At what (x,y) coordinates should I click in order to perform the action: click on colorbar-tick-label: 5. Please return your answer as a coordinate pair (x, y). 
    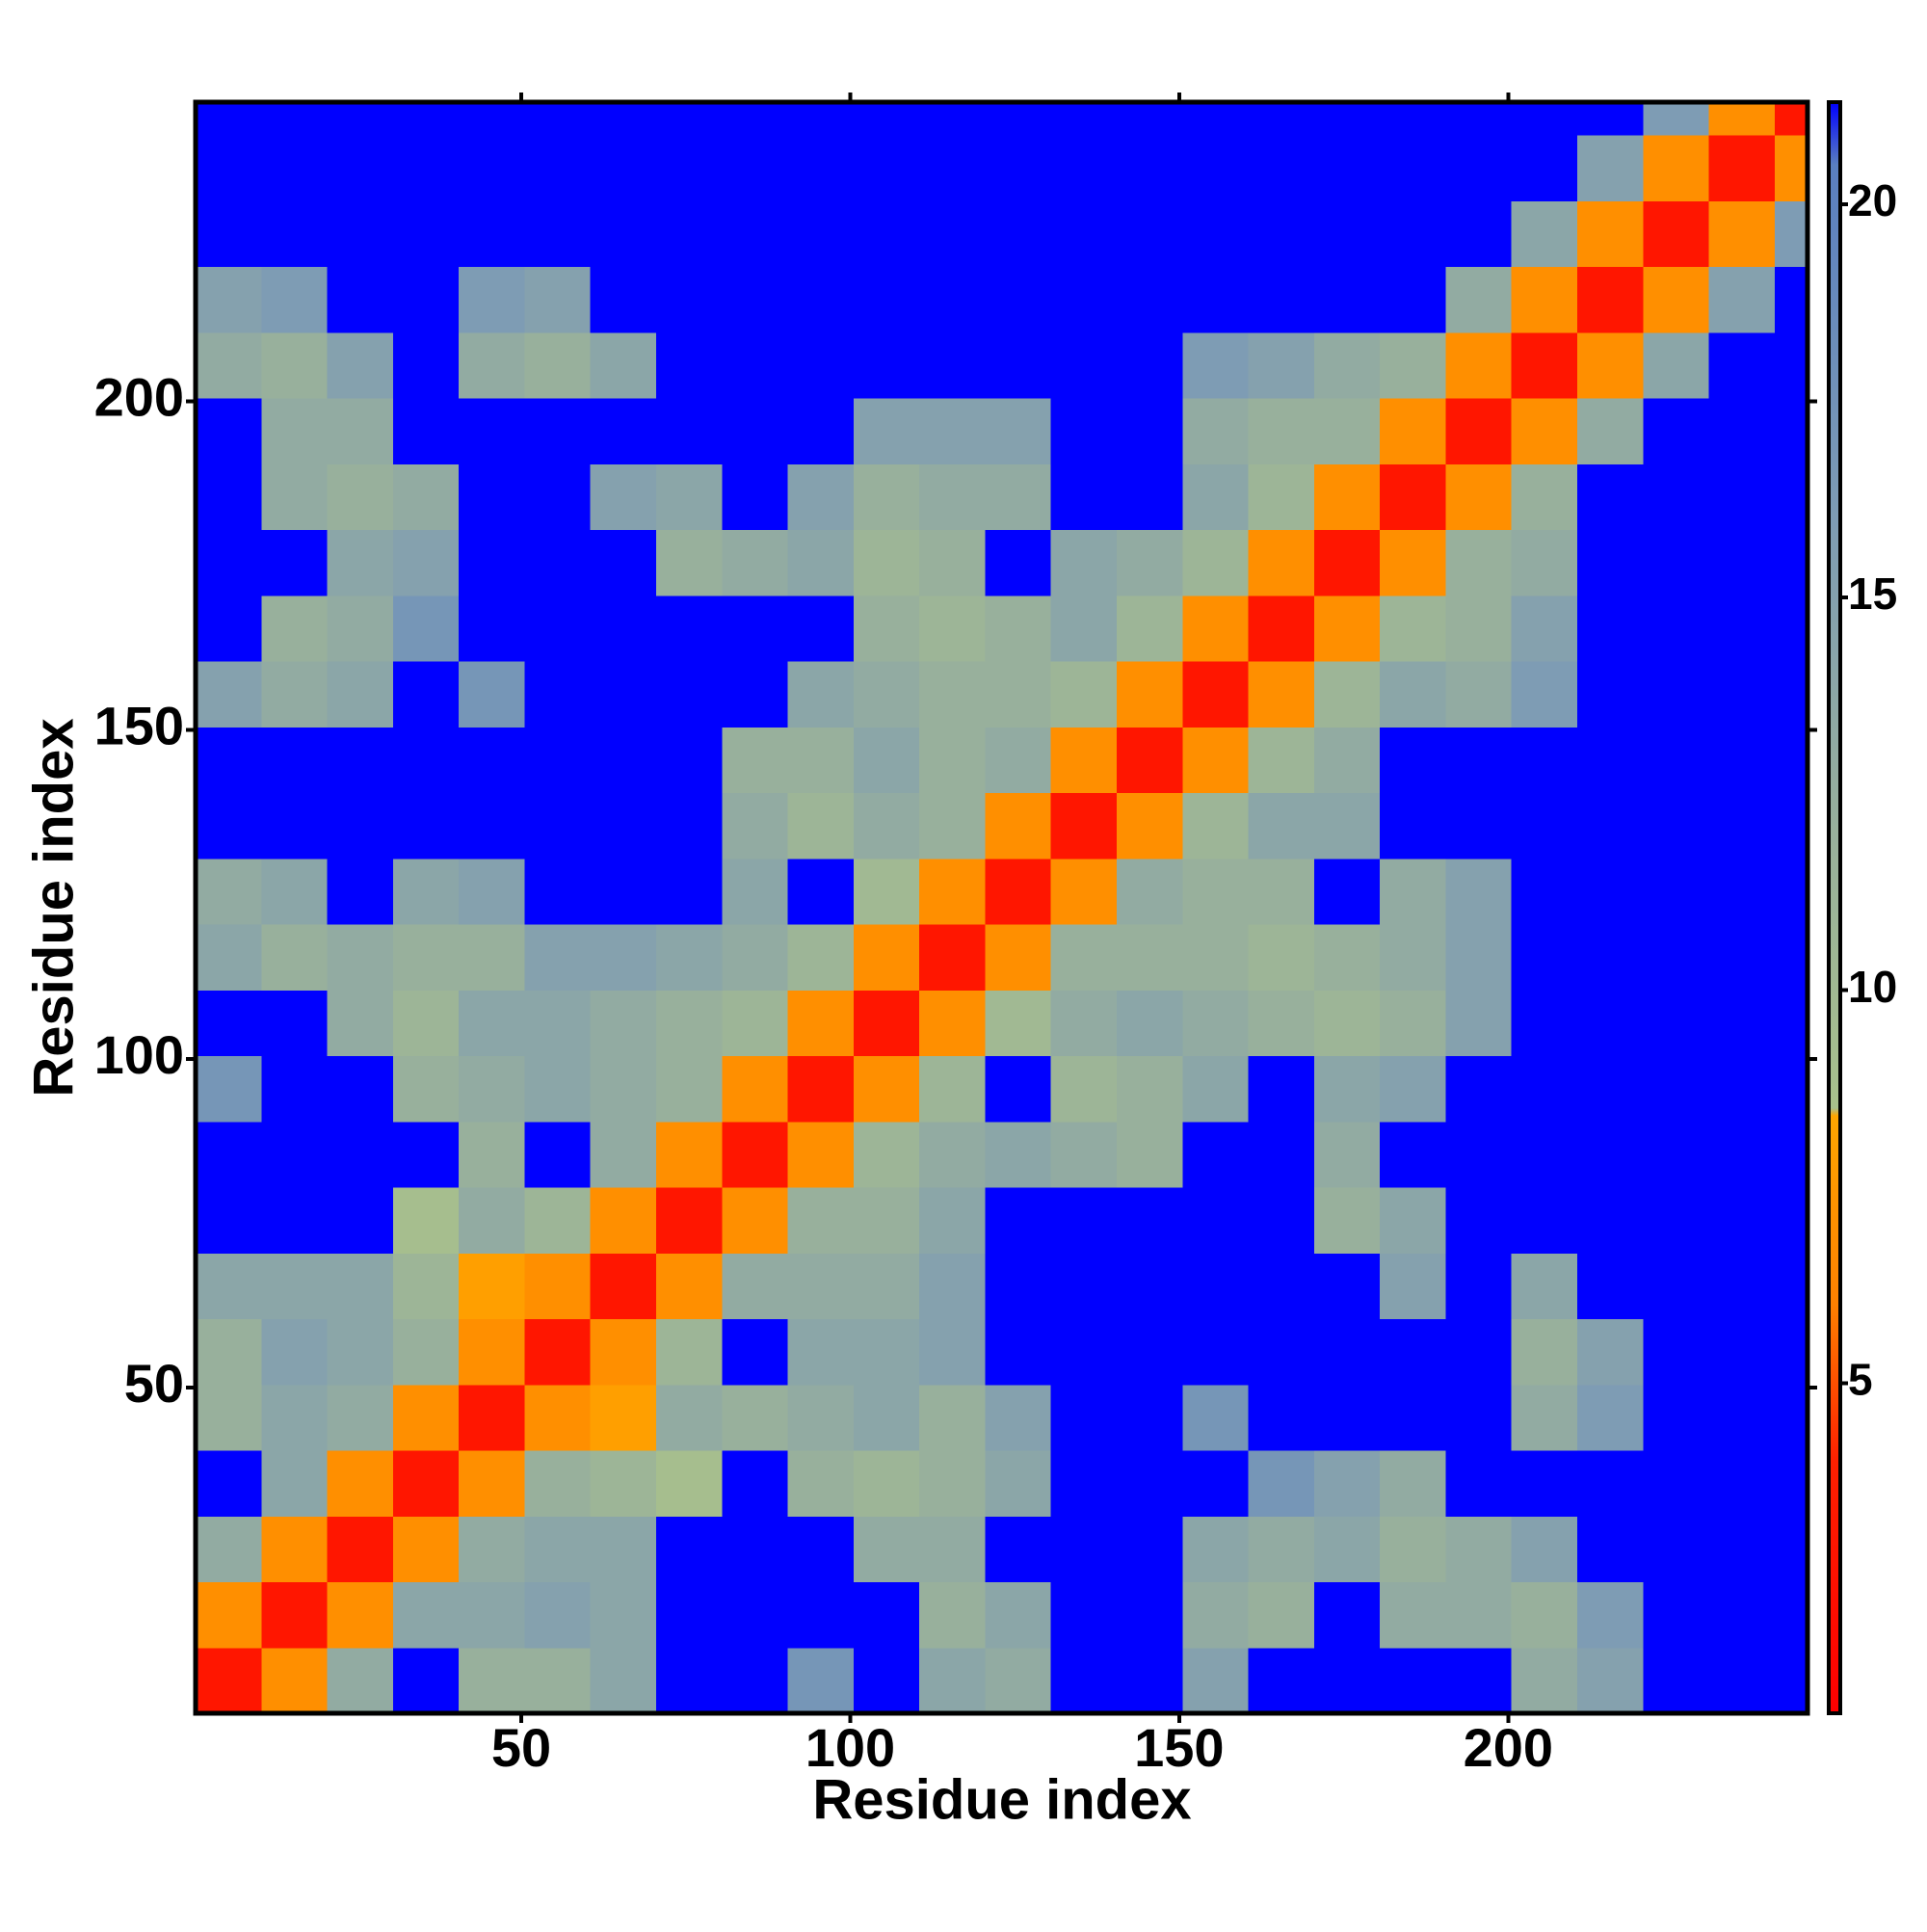
    Looking at the image, I should click on (1861, 1380).